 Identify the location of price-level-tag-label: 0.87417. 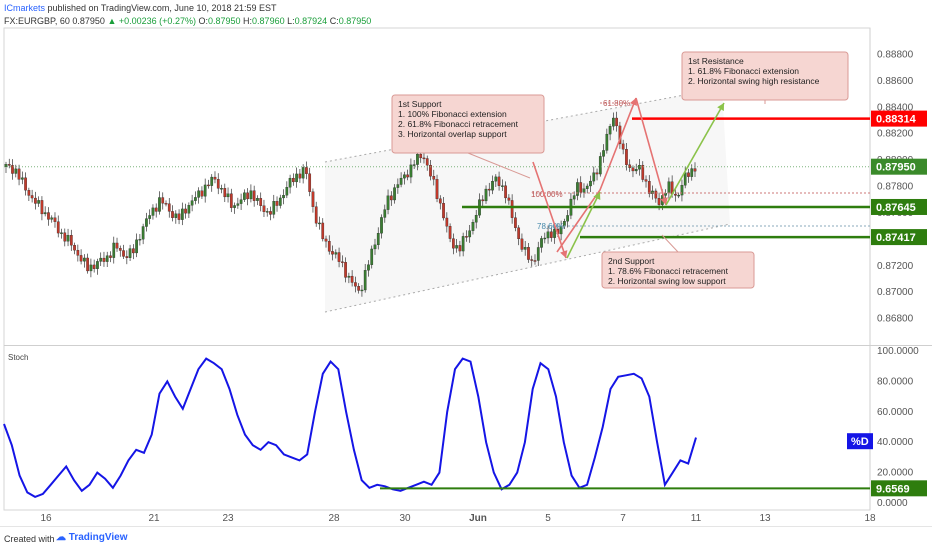
(896, 238).